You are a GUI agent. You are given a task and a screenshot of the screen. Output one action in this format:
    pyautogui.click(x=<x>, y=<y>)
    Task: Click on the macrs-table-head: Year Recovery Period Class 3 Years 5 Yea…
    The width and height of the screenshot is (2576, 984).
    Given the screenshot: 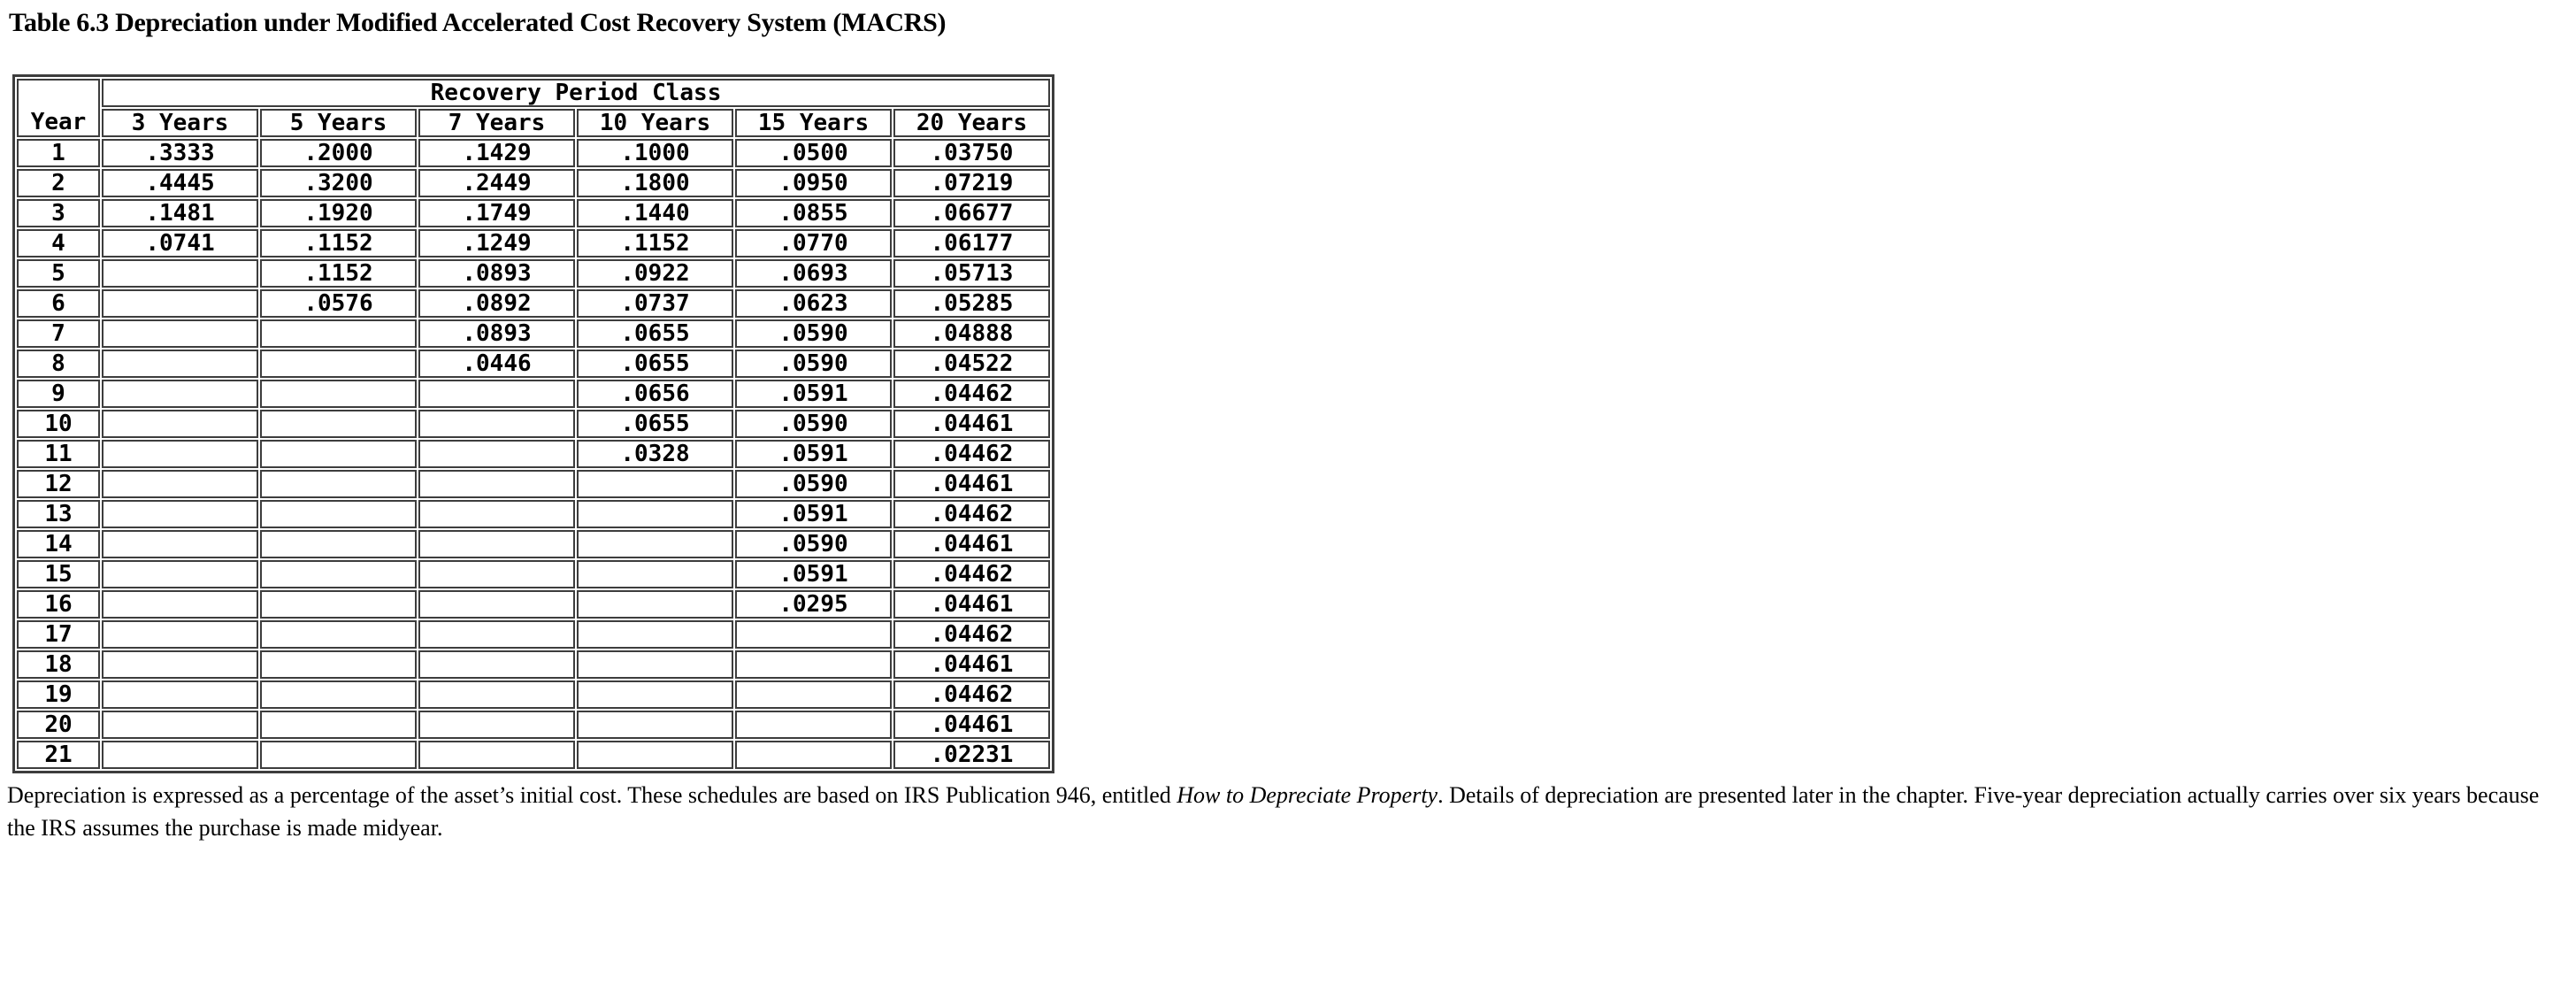 What is the action you would take?
    pyautogui.click(x=533, y=108)
    